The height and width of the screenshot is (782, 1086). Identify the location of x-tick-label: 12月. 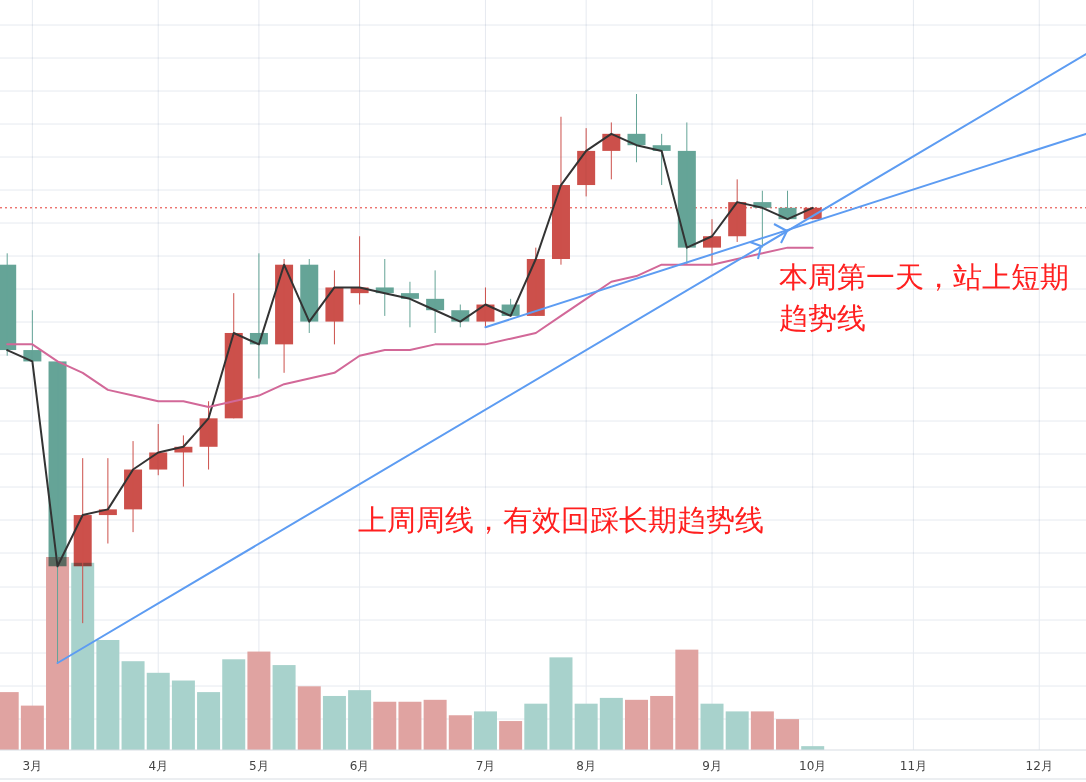
(1039, 766).